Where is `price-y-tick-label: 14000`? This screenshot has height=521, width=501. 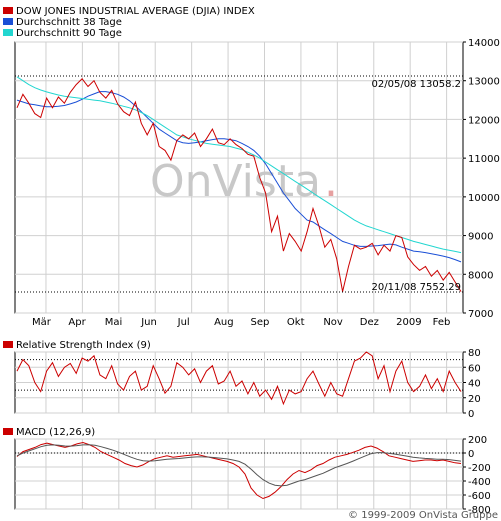 price-y-tick-label: 14000 is located at coordinates (484, 43).